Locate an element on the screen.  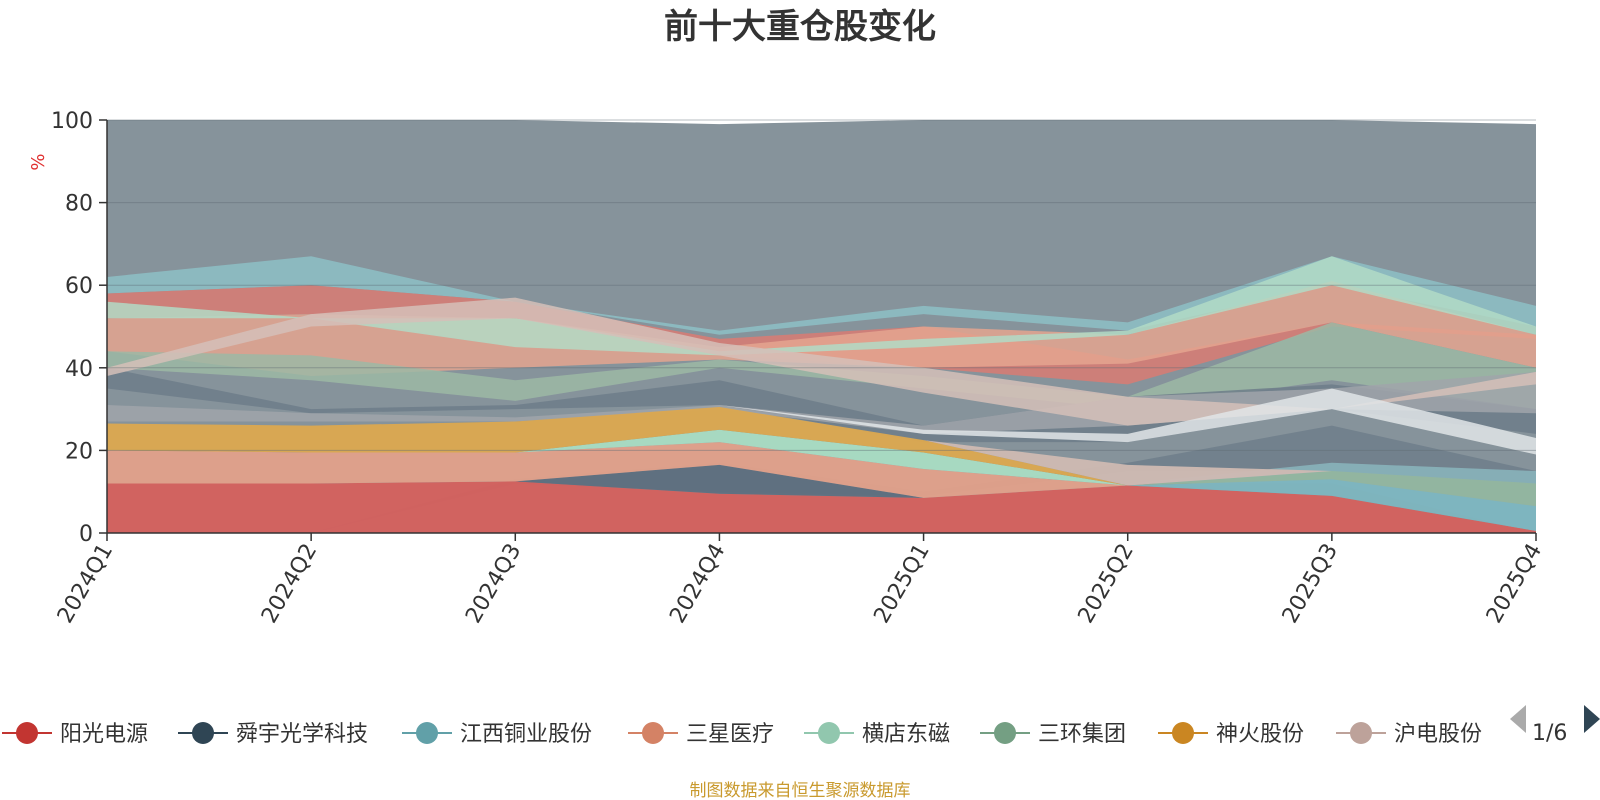
legend-item: 江西铜业股份 is located at coordinates (497, 734).